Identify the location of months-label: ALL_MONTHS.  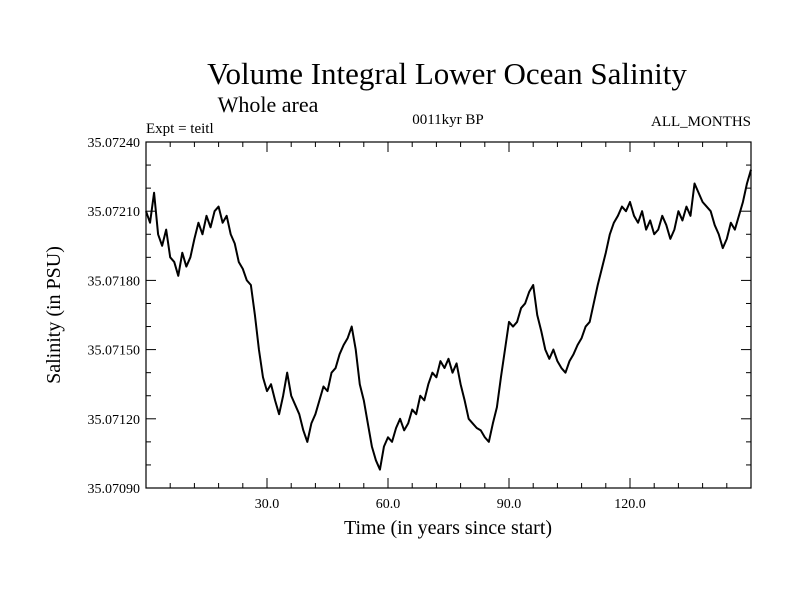
(701, 122).